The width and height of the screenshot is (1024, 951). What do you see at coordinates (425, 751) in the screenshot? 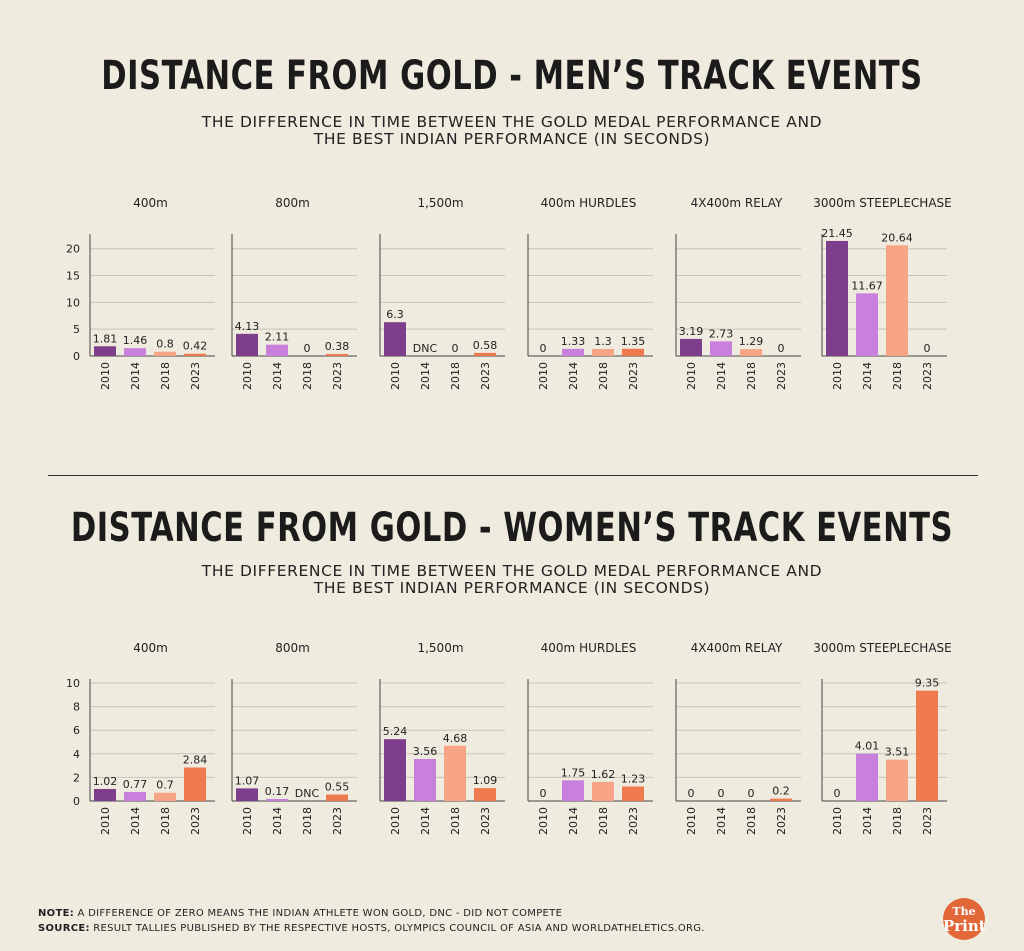
I see `data-label: 3.56` at bounding box center [425, 751].